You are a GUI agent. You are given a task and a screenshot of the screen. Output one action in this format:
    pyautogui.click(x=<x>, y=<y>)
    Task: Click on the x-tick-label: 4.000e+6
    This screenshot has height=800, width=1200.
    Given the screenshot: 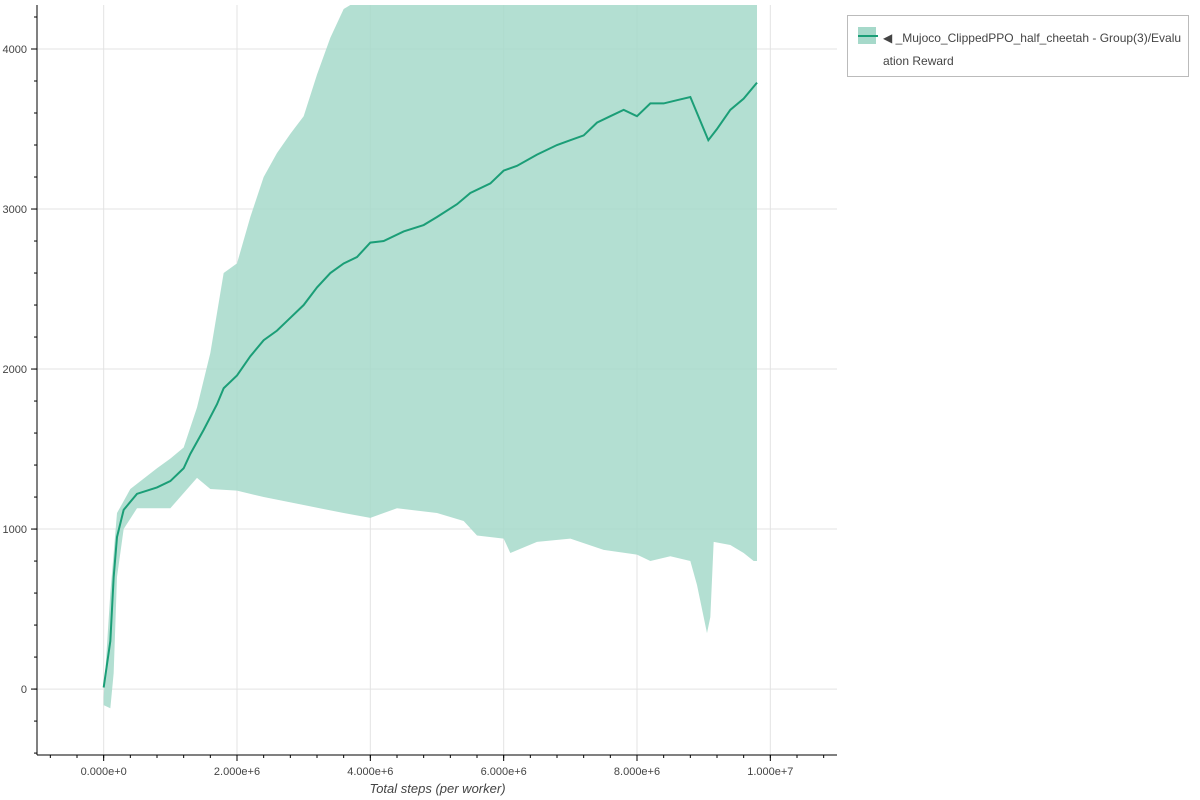 What is the action you would take?
    pyautogui.click(x=370, y=772)
    